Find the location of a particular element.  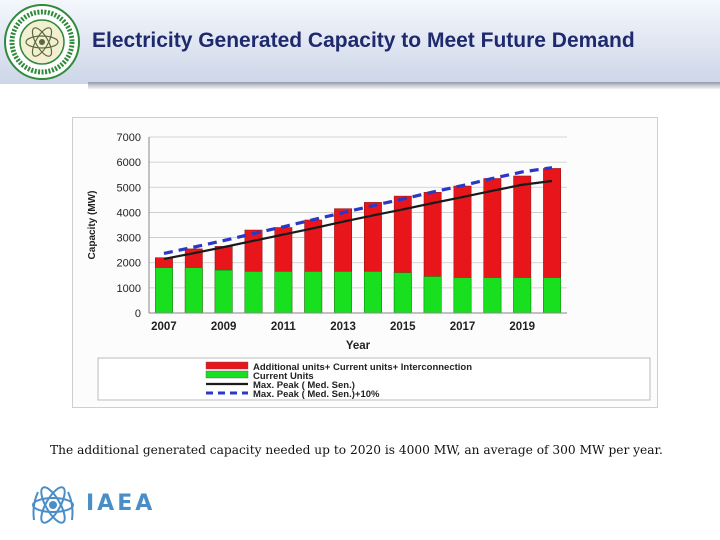

line-max-peak-plus10 is located at coordinates (358, 210).